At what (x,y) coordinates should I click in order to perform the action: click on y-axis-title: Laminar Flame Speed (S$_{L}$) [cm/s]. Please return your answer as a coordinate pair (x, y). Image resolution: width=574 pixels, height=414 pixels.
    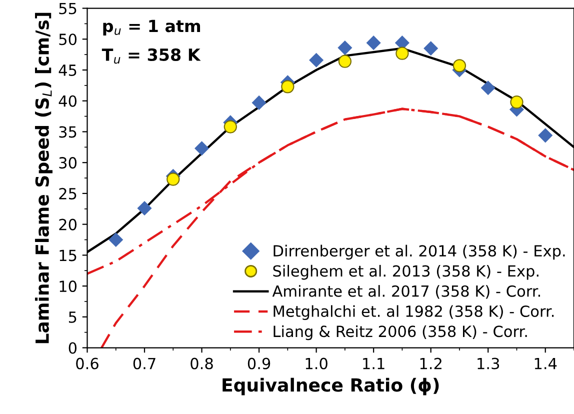
    Looking at the image, I should click on (43, 178).